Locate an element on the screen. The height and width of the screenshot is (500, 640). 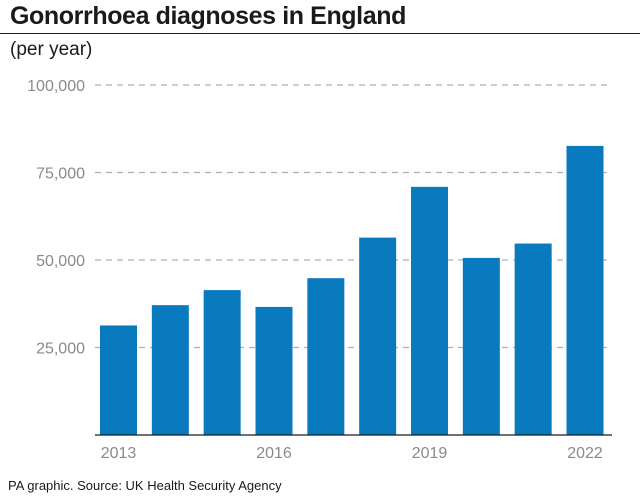
bar-2013 is located at coordinates (118, 380).